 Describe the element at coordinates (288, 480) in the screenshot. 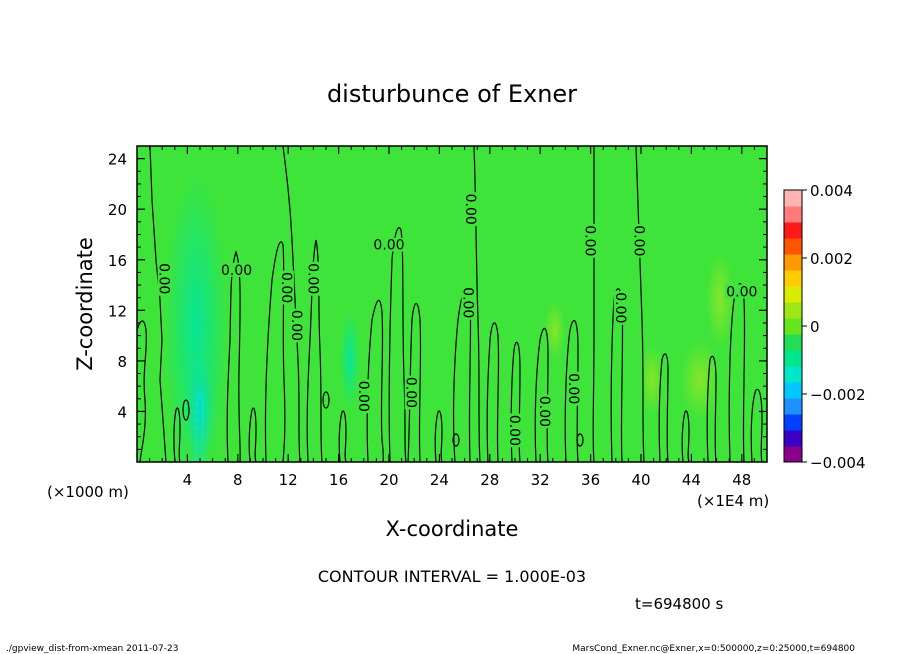

I see `x-tick-label: 12` at that location.